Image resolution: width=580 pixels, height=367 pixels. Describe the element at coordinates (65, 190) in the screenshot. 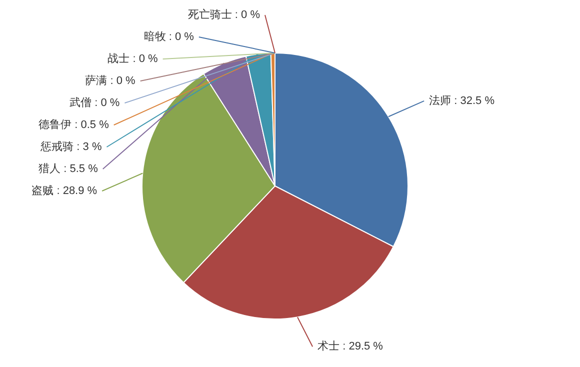

I see `slice-label: 盗贼 : 28.9 %` at that location.